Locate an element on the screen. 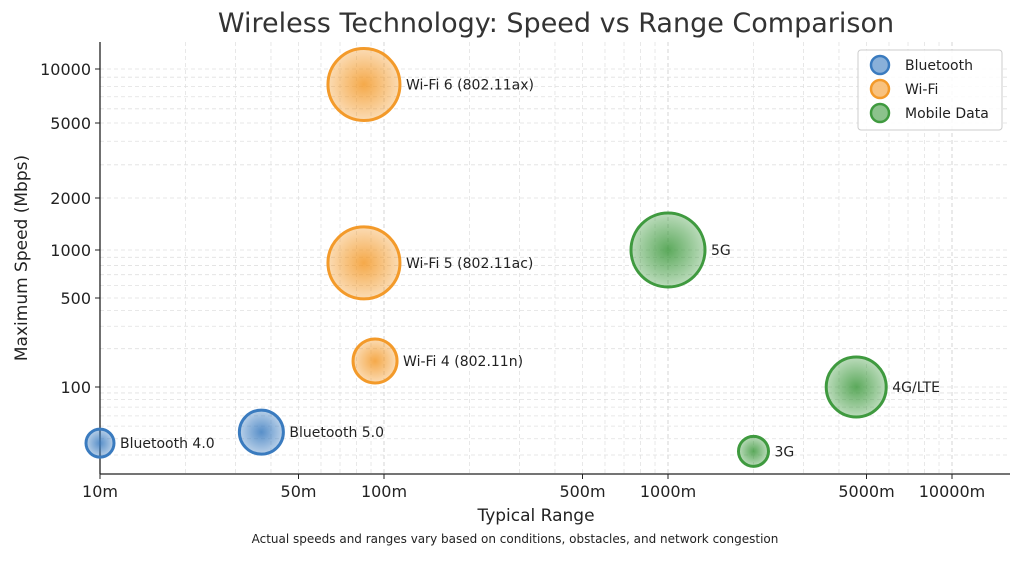 This screenshot has width=1024, height=562. bubble-label: Bluetooth 5.0 is located at coordinates (336, 433).